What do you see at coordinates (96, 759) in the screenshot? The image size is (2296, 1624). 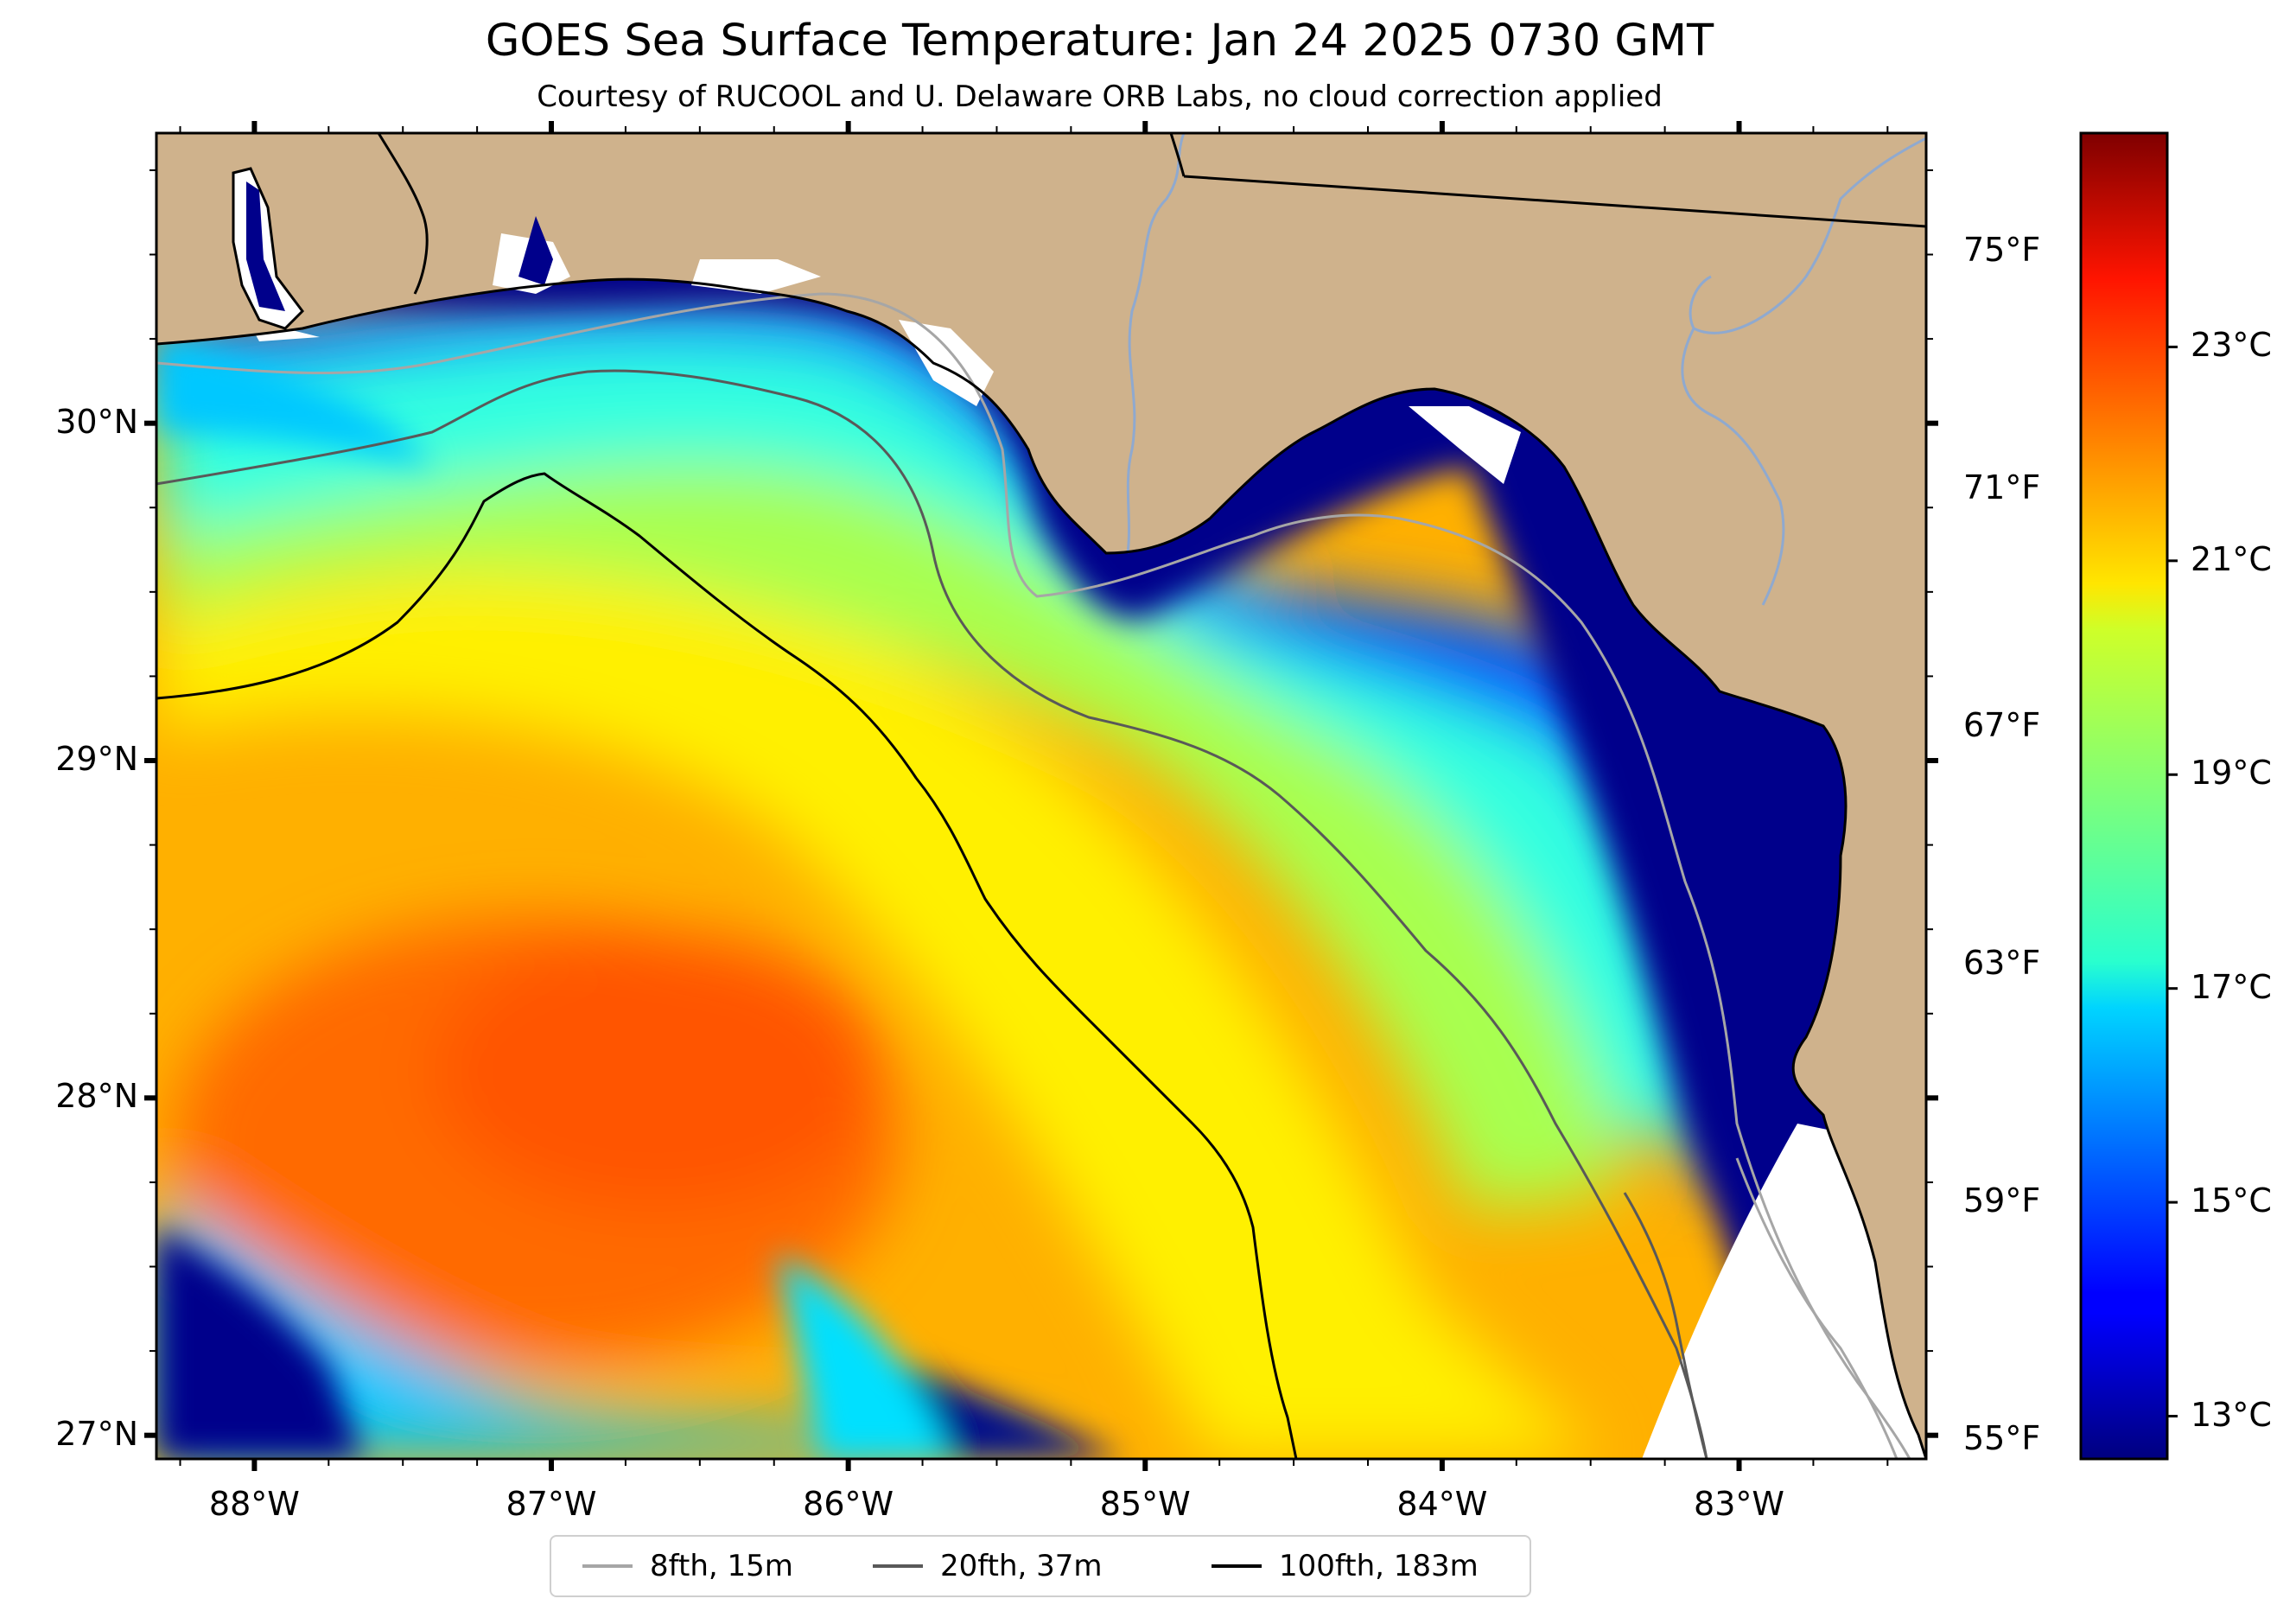 I see `lat-label: 29°N` at bounding box center [96, 759].